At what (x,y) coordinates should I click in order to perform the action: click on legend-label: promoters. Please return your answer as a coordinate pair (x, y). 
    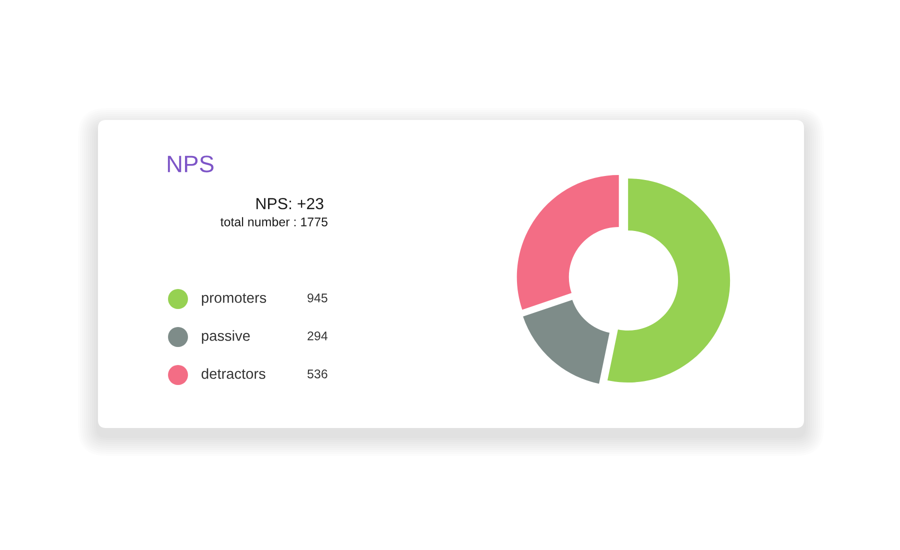
    Looking at the image, I should click on (234, 299).